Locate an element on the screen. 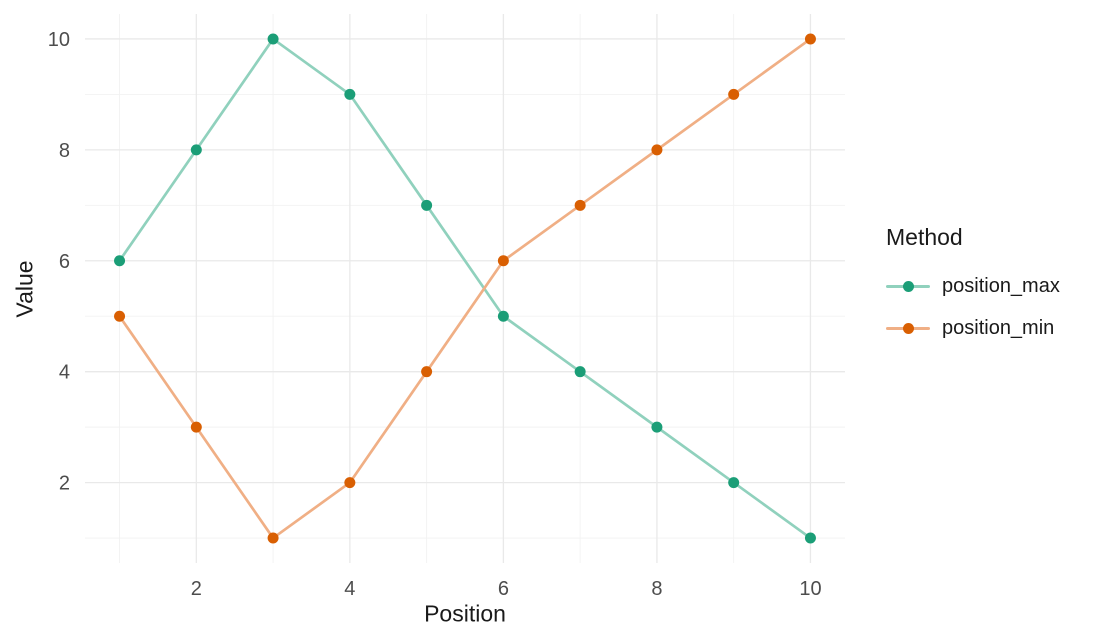 The image size is (1104, 644). legend: Method position_max position_min is located at coordinates (973, 286).